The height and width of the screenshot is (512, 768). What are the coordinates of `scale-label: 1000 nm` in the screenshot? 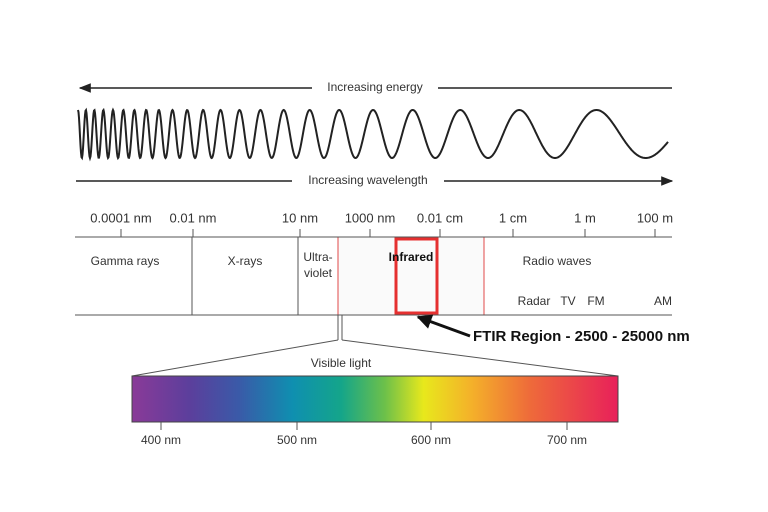 It's located at (370, 217).